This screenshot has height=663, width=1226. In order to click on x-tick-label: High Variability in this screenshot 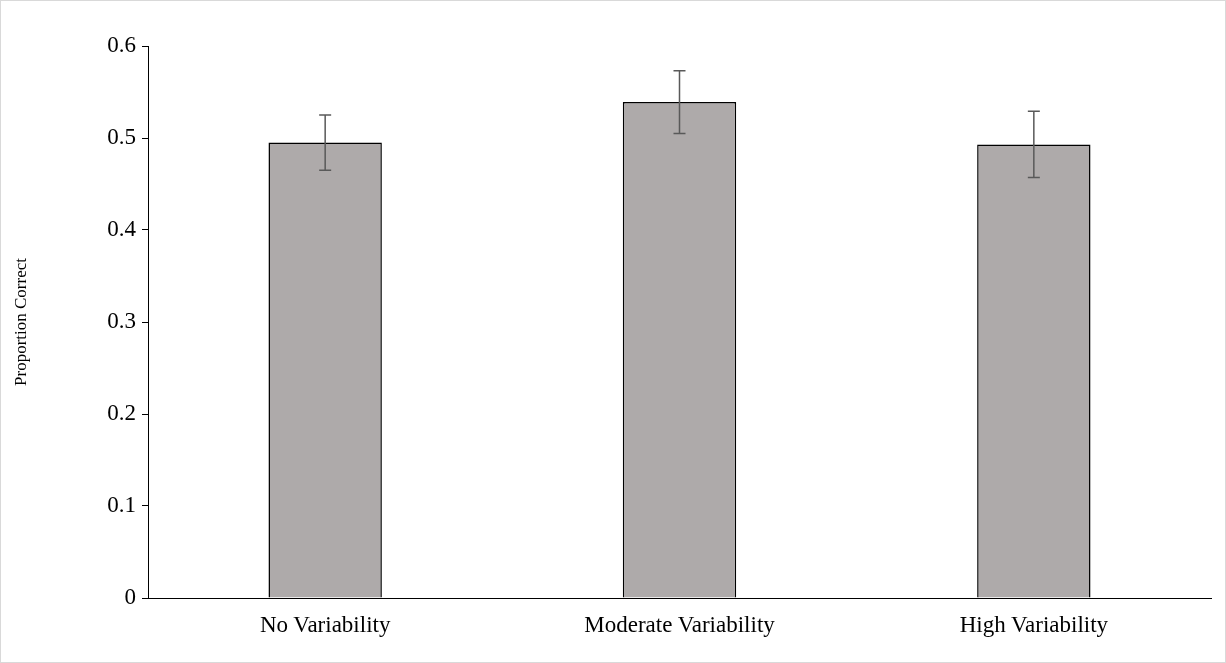, I will do `click(1034, 624)`.